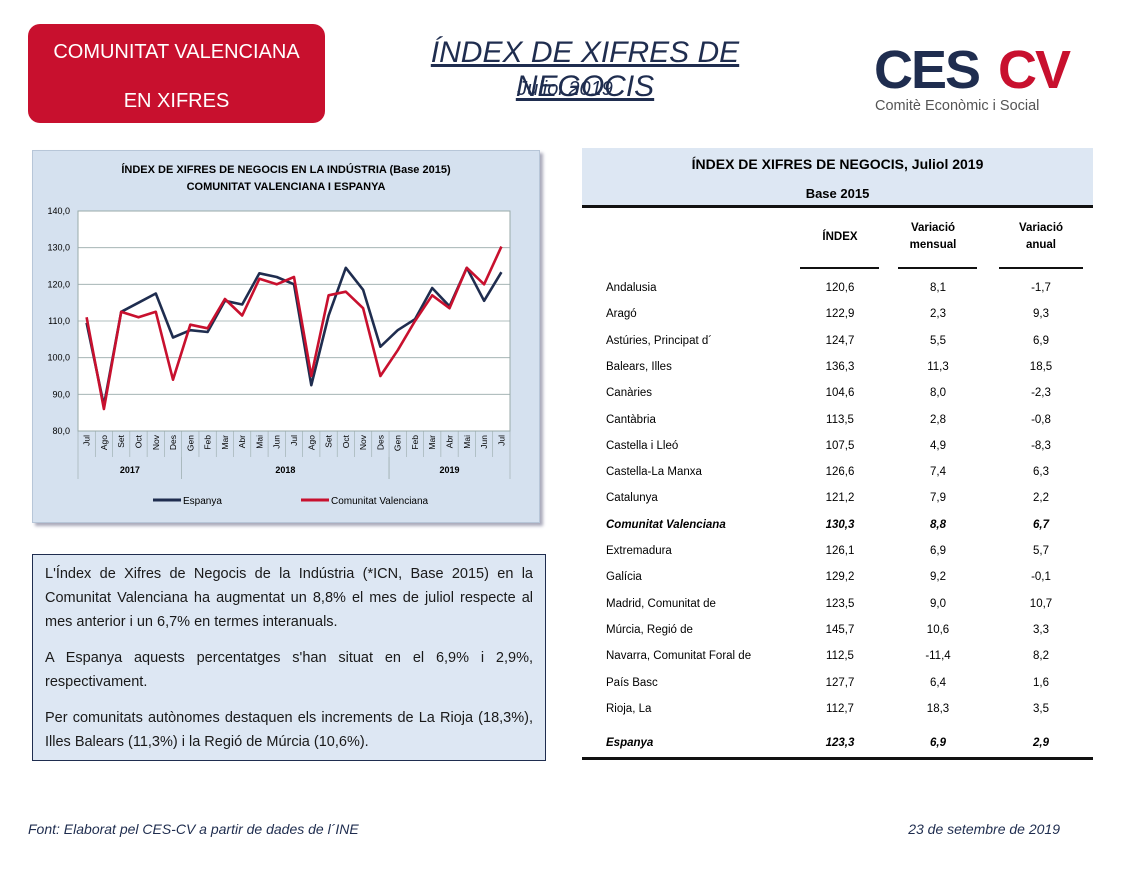  What do you see at coordinates (156, 442) in the screenshot?
I see `x-tick-label: Nov` at bounding box center [156, 442].